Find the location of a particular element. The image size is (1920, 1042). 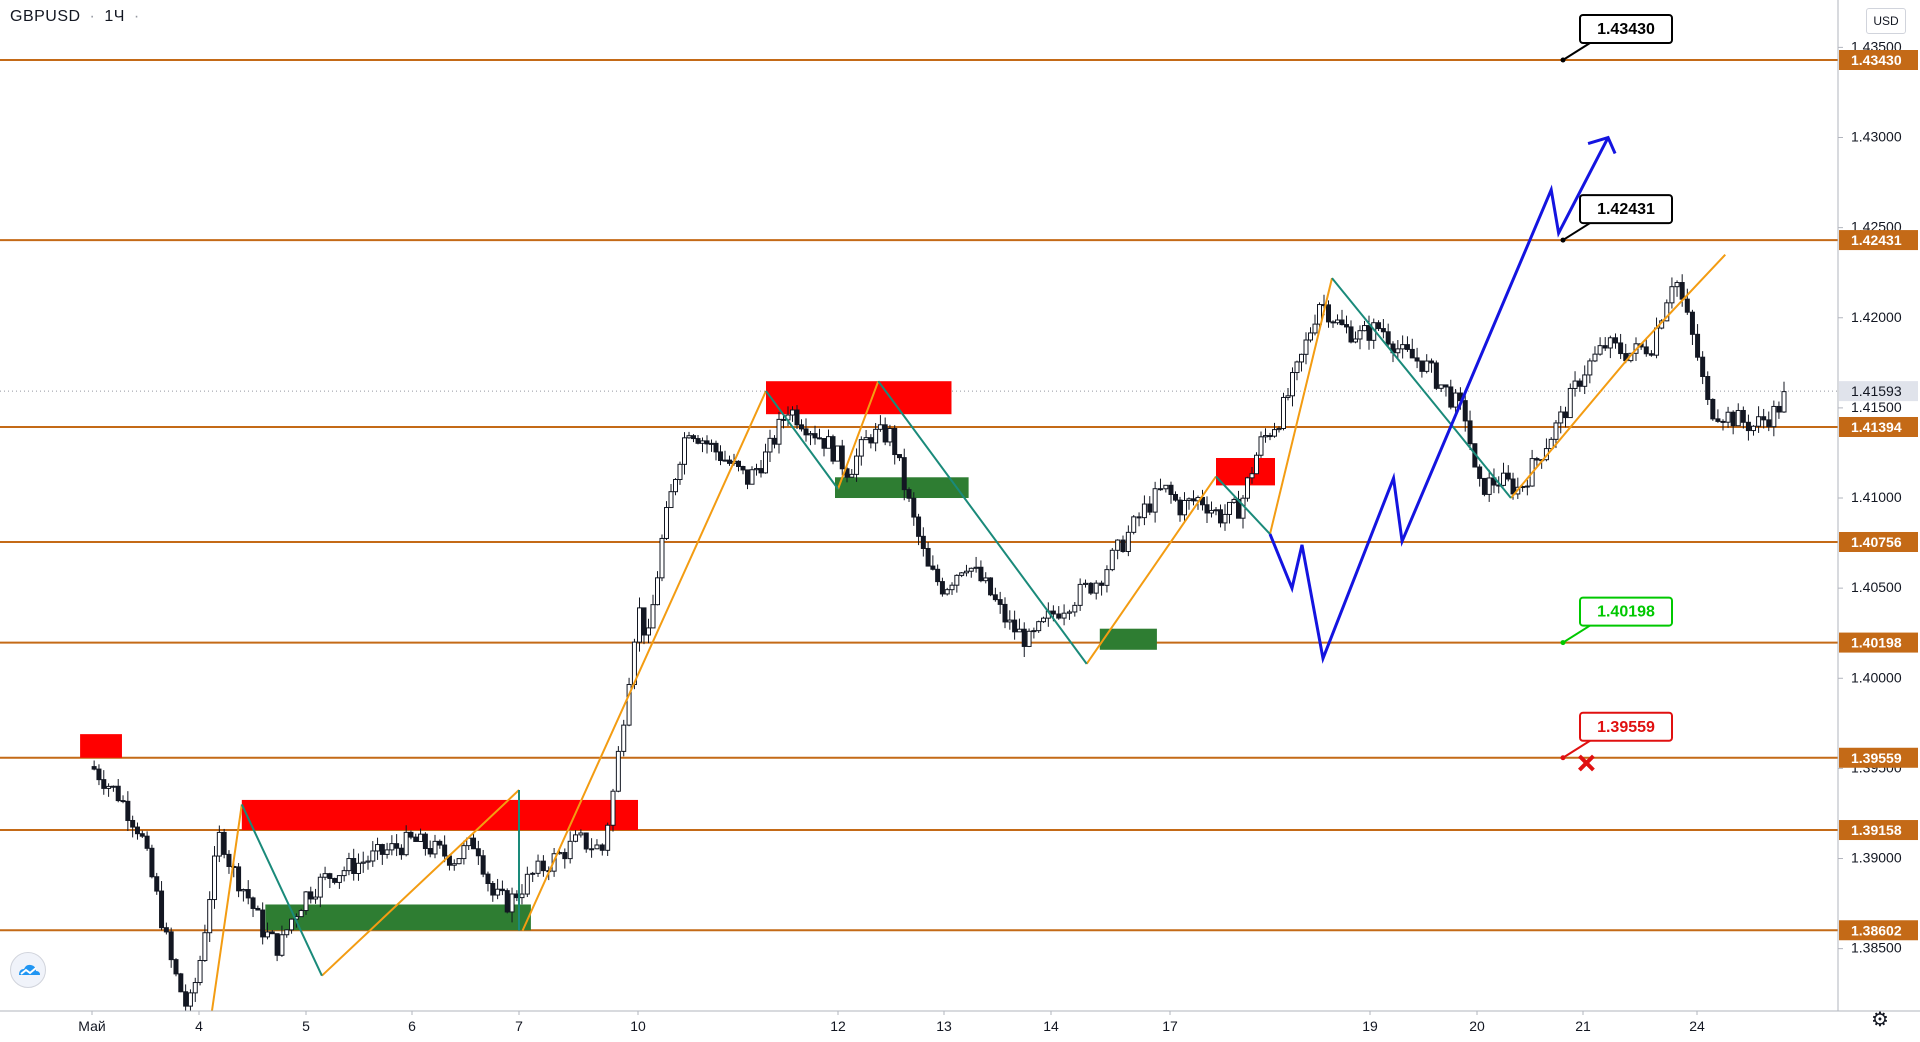

x-tick-label: 5 is located at coordinates (306, 1026).